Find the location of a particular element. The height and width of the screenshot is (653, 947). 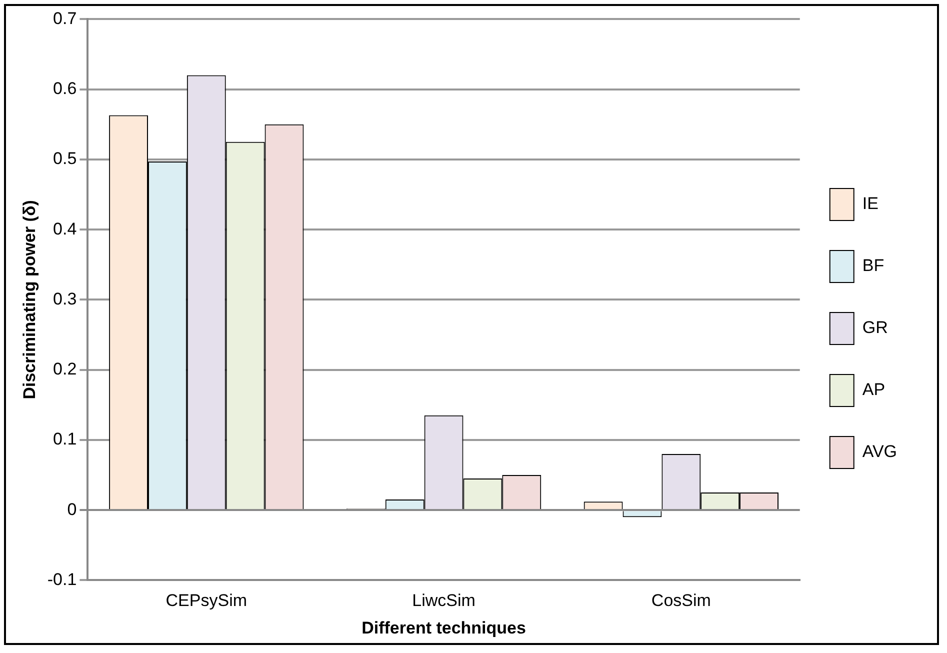

y-tick-label: 0.5 is located at coordinates (65, 158).